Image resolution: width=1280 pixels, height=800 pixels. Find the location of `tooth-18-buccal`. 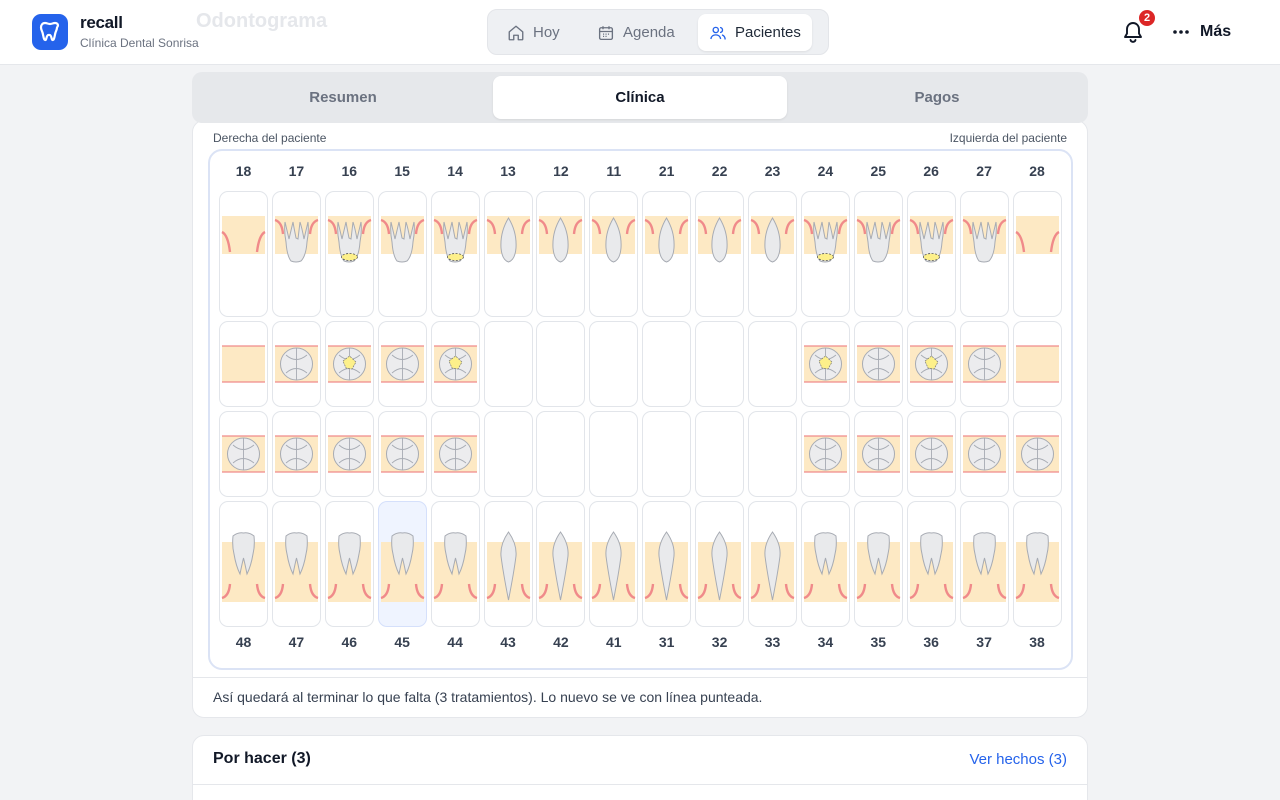

tooth-18-buccal is located at coordinates (243, 254).